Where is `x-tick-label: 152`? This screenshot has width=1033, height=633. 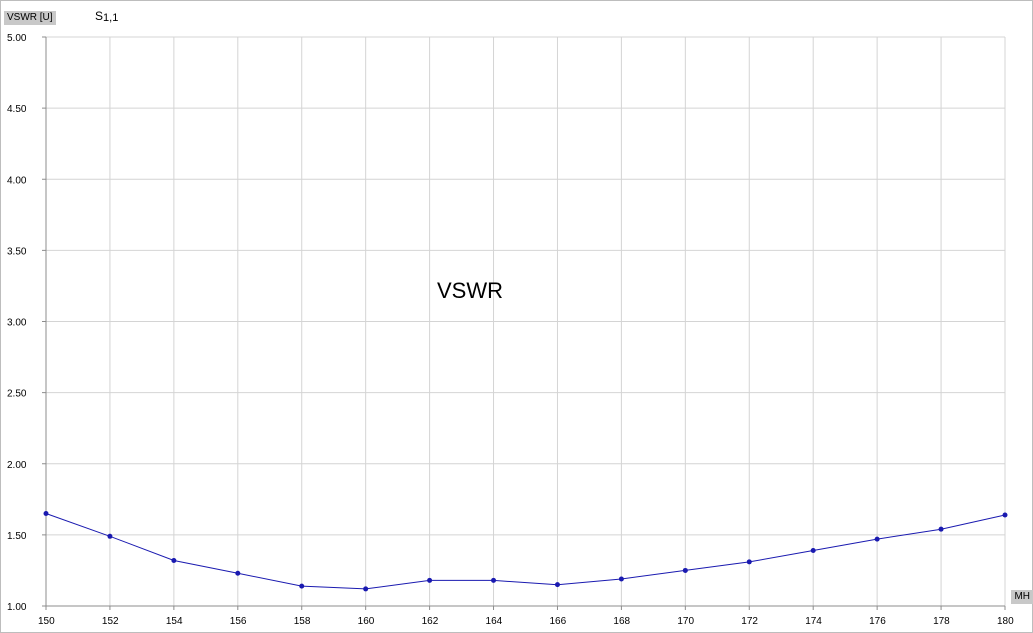
x-tick-label: 152 is located at coordinates (110, 621).